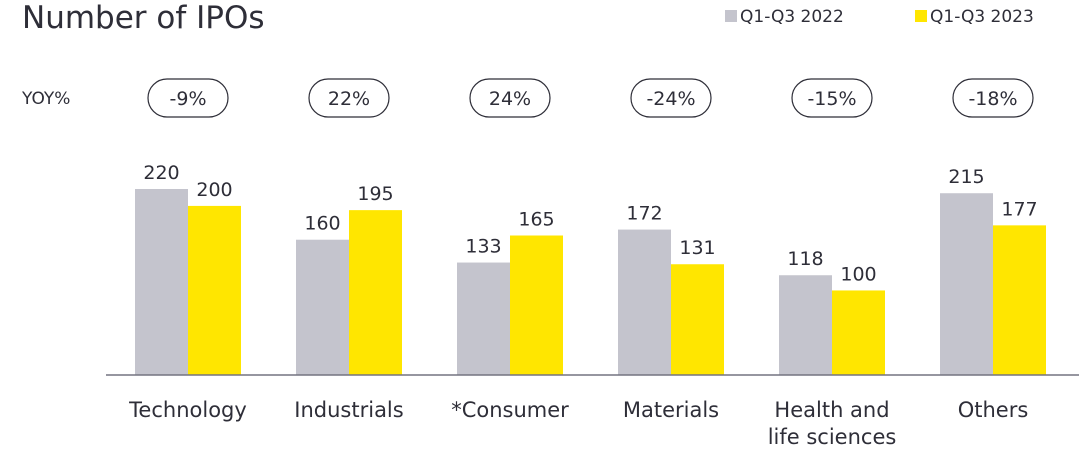 This screenshot has height=453, width=1079. I want to click on value-label-4-2: 131, so click(697, 248).